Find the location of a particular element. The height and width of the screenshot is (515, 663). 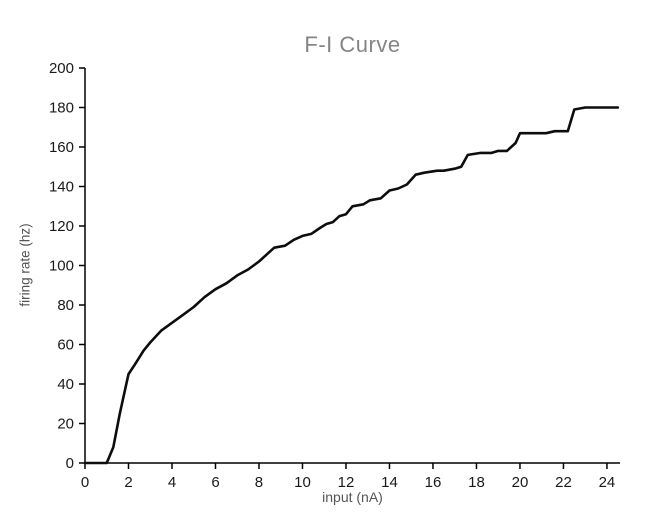

x-tick-label: 10 is located at coordinates (302, 482).